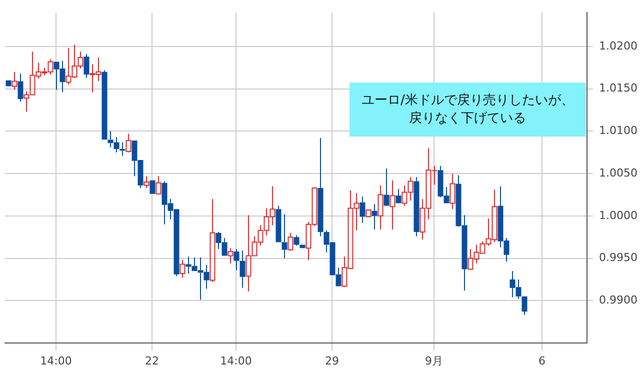 The image size is (640, 372). Describe the element at coordinates (434, 361) in the screenshot. I see `x-tick-label: 9月` at that location.